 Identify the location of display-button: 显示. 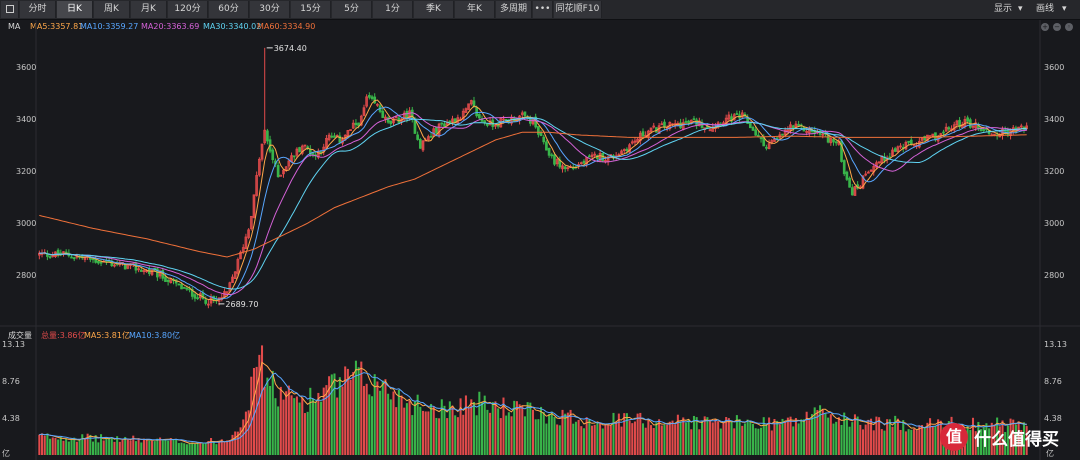
(1003, 9).